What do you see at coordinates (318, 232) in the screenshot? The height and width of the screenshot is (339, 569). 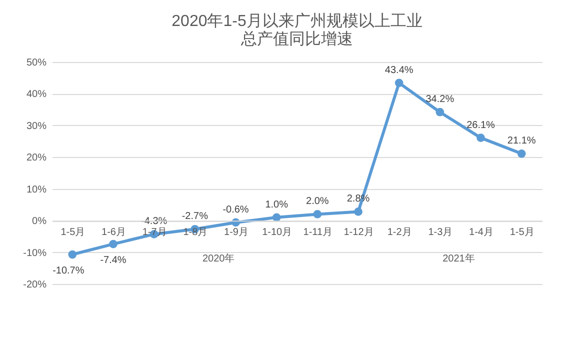 I see `x-tick-label: 1-11月` at bounding box center [318, 232].